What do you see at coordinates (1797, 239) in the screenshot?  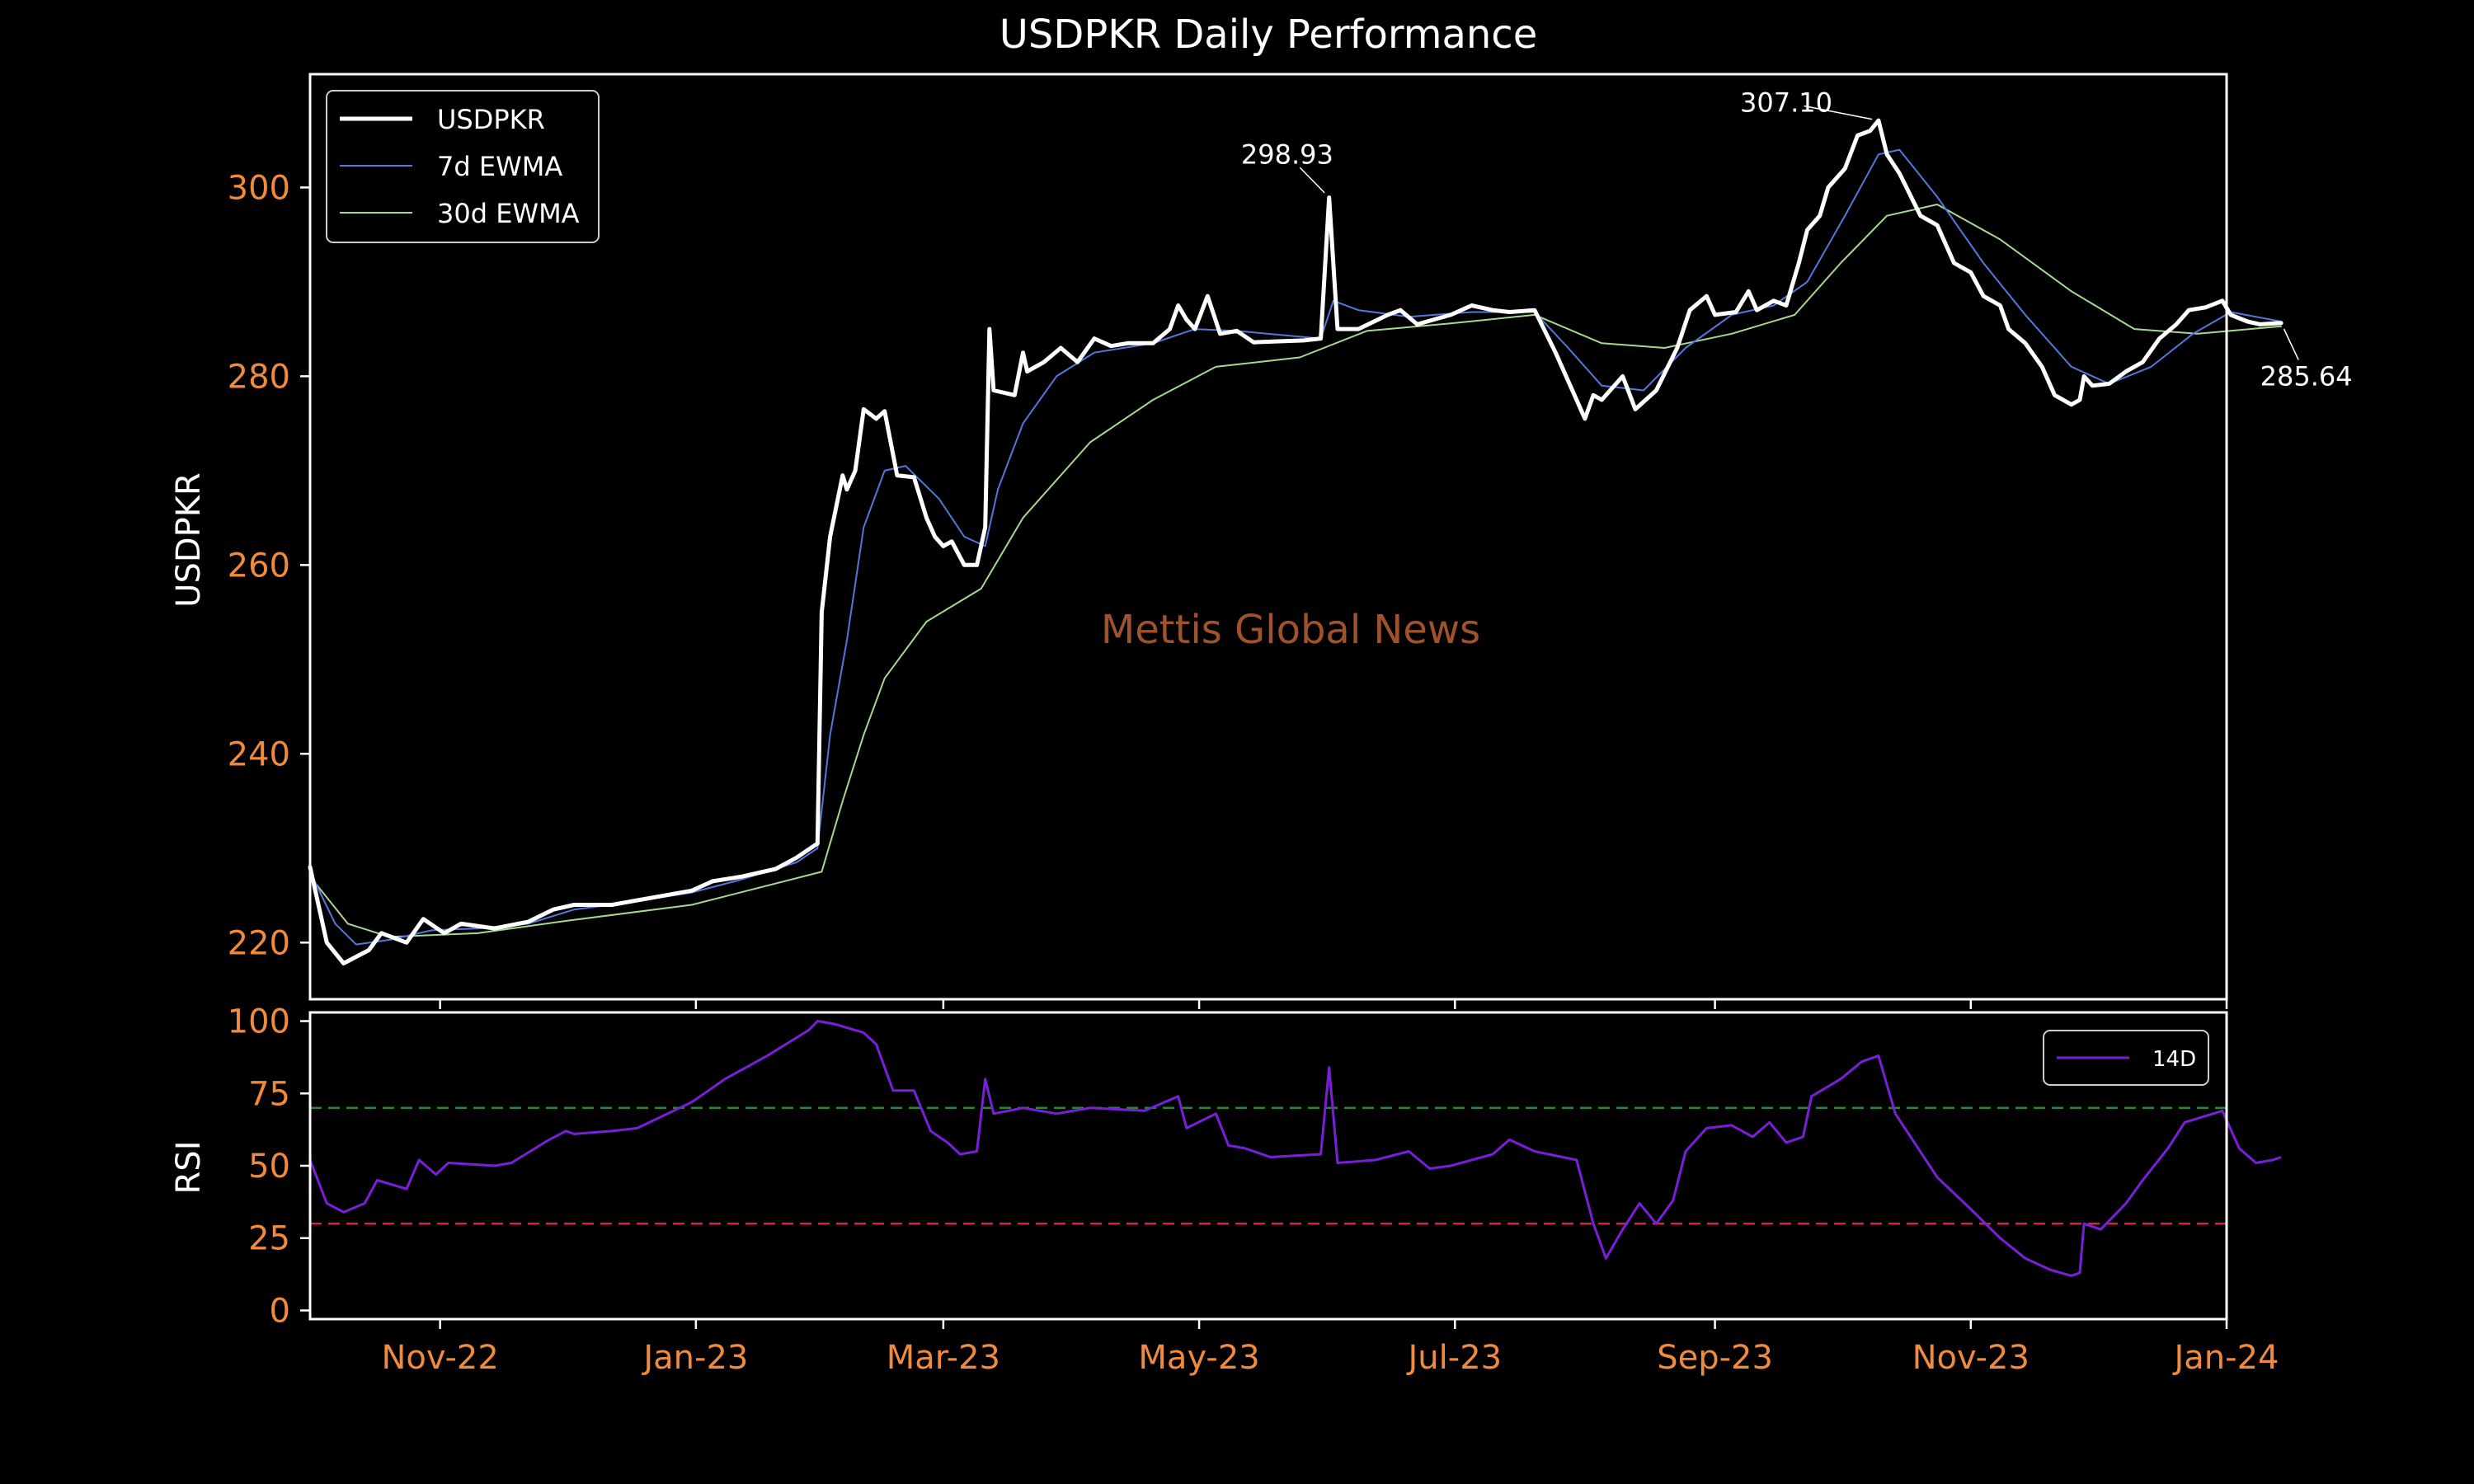 I see `price-annotations: 298.93 307.10 285.64` at bounding box center [1797, 239].